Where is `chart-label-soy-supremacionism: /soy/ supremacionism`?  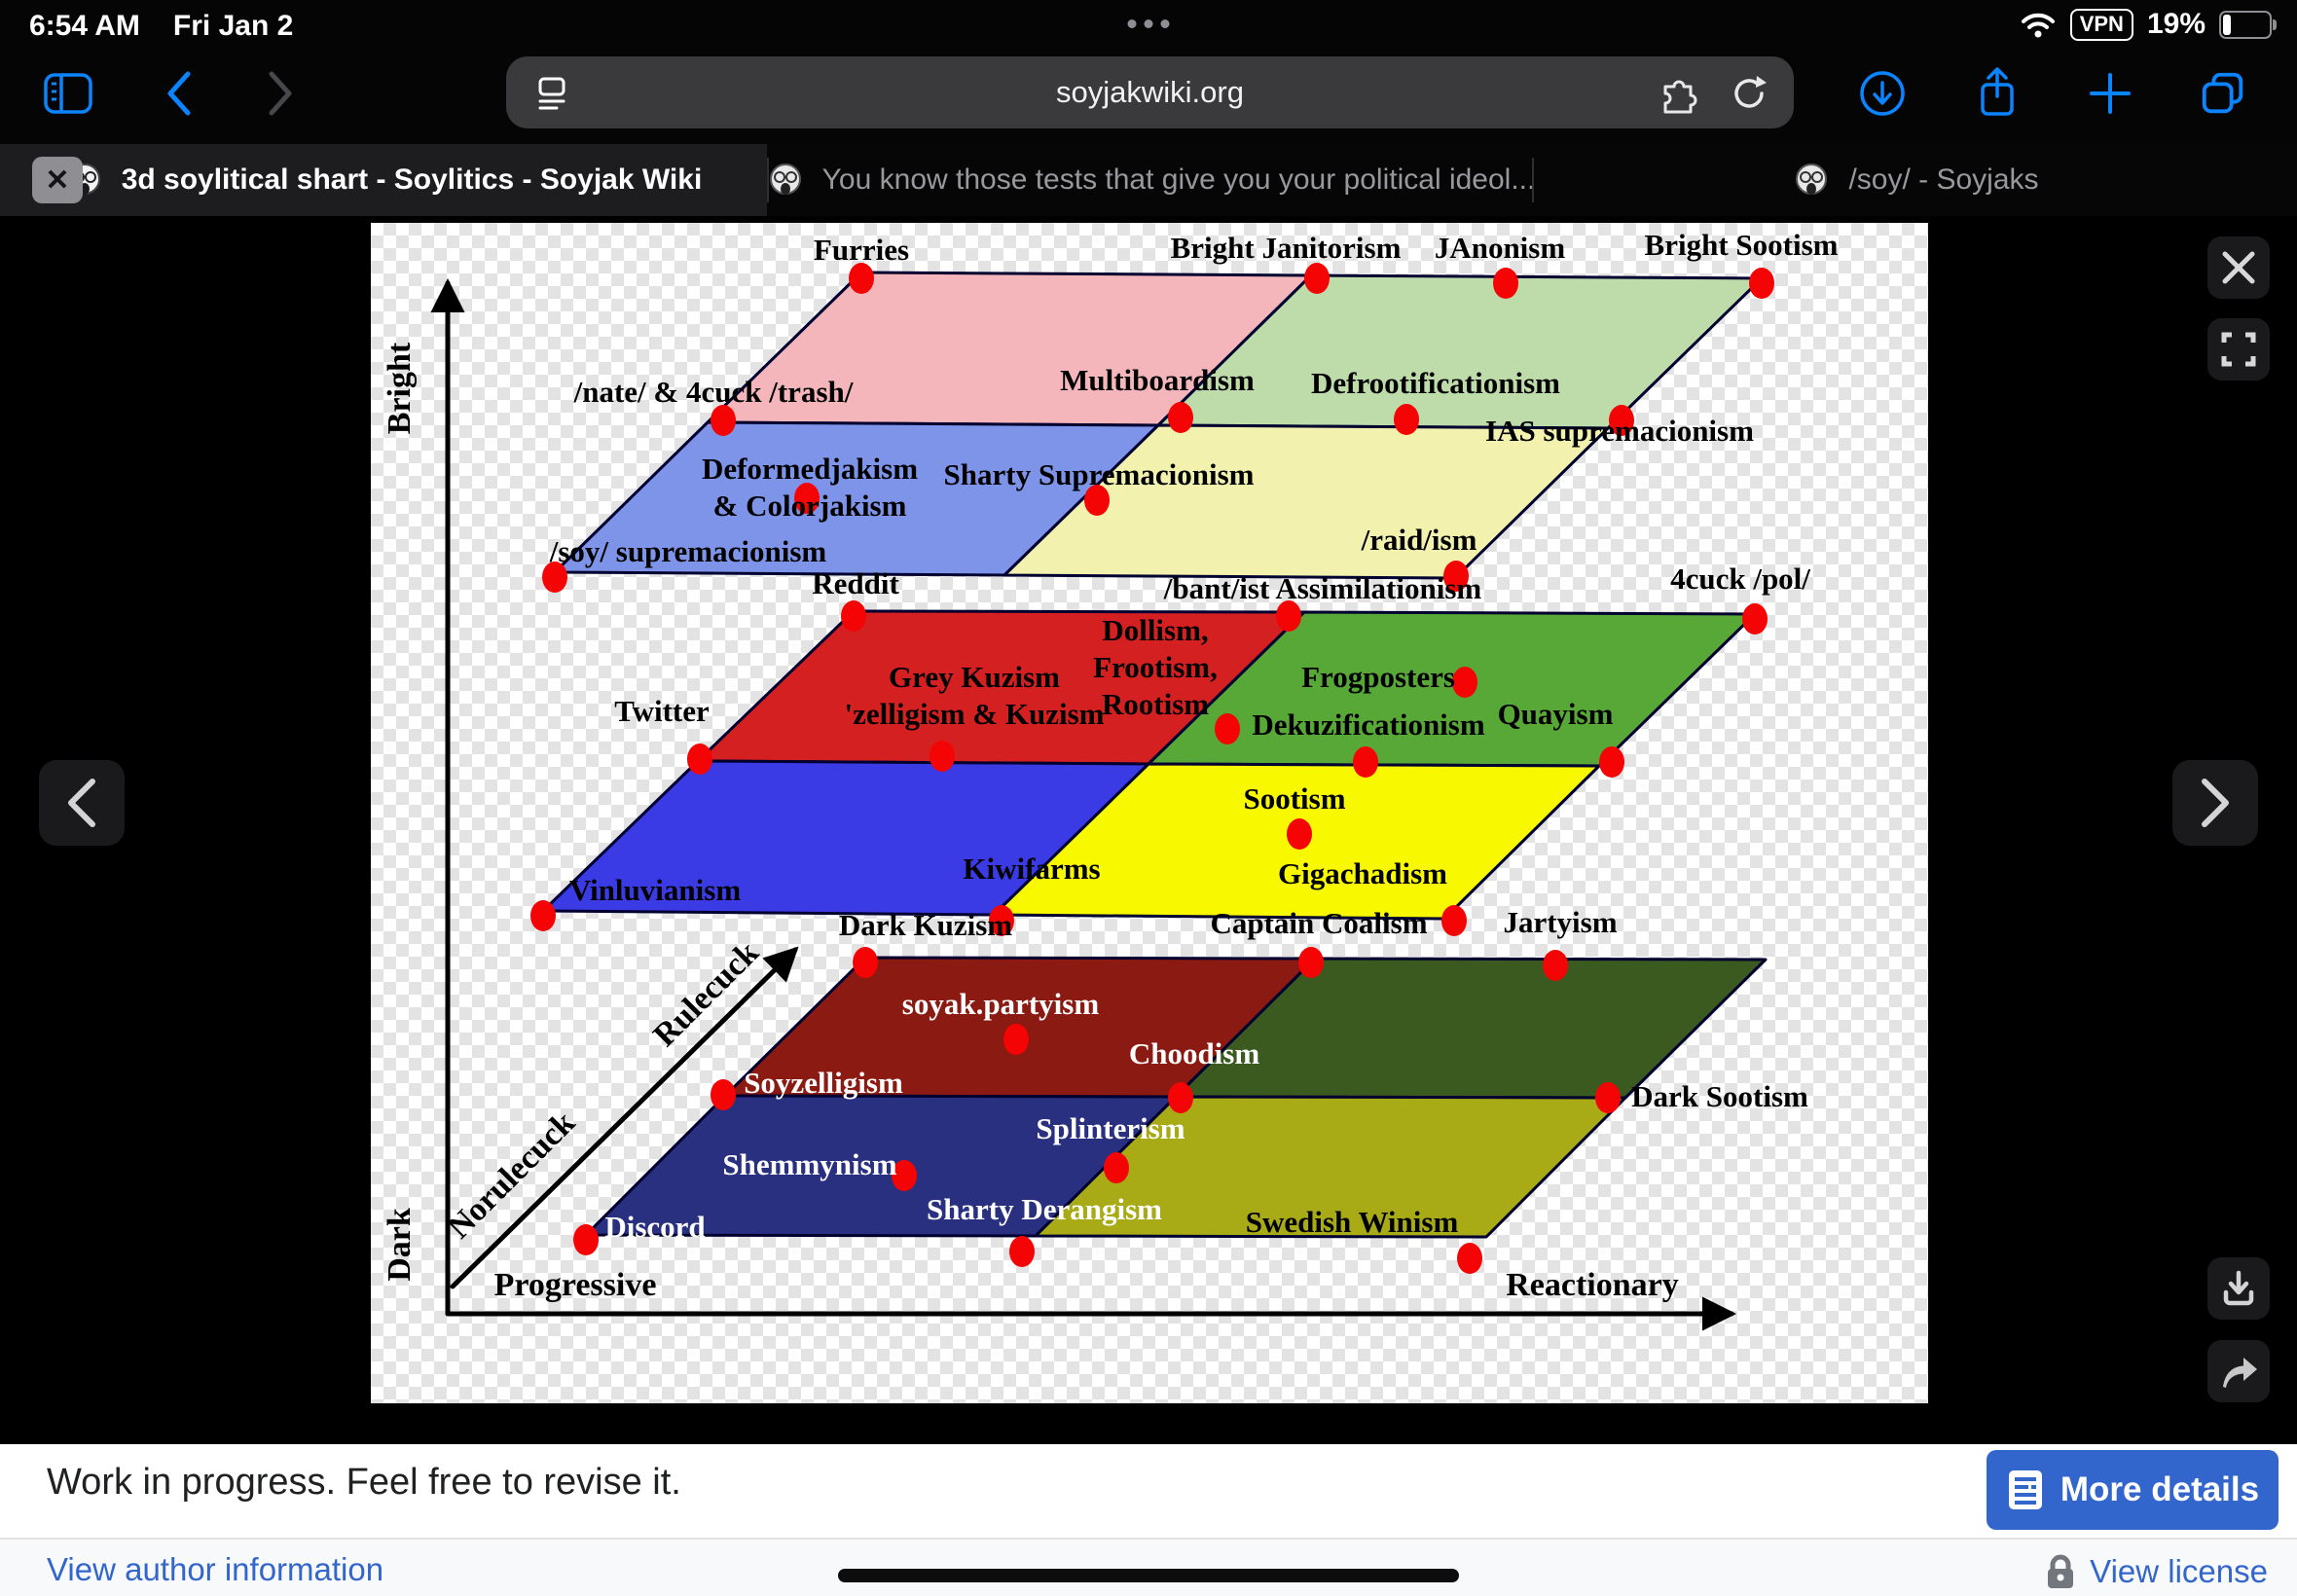
chart-label-soy-supremacionism: /soy/ supremacionism is located at coordinates (688, 551).